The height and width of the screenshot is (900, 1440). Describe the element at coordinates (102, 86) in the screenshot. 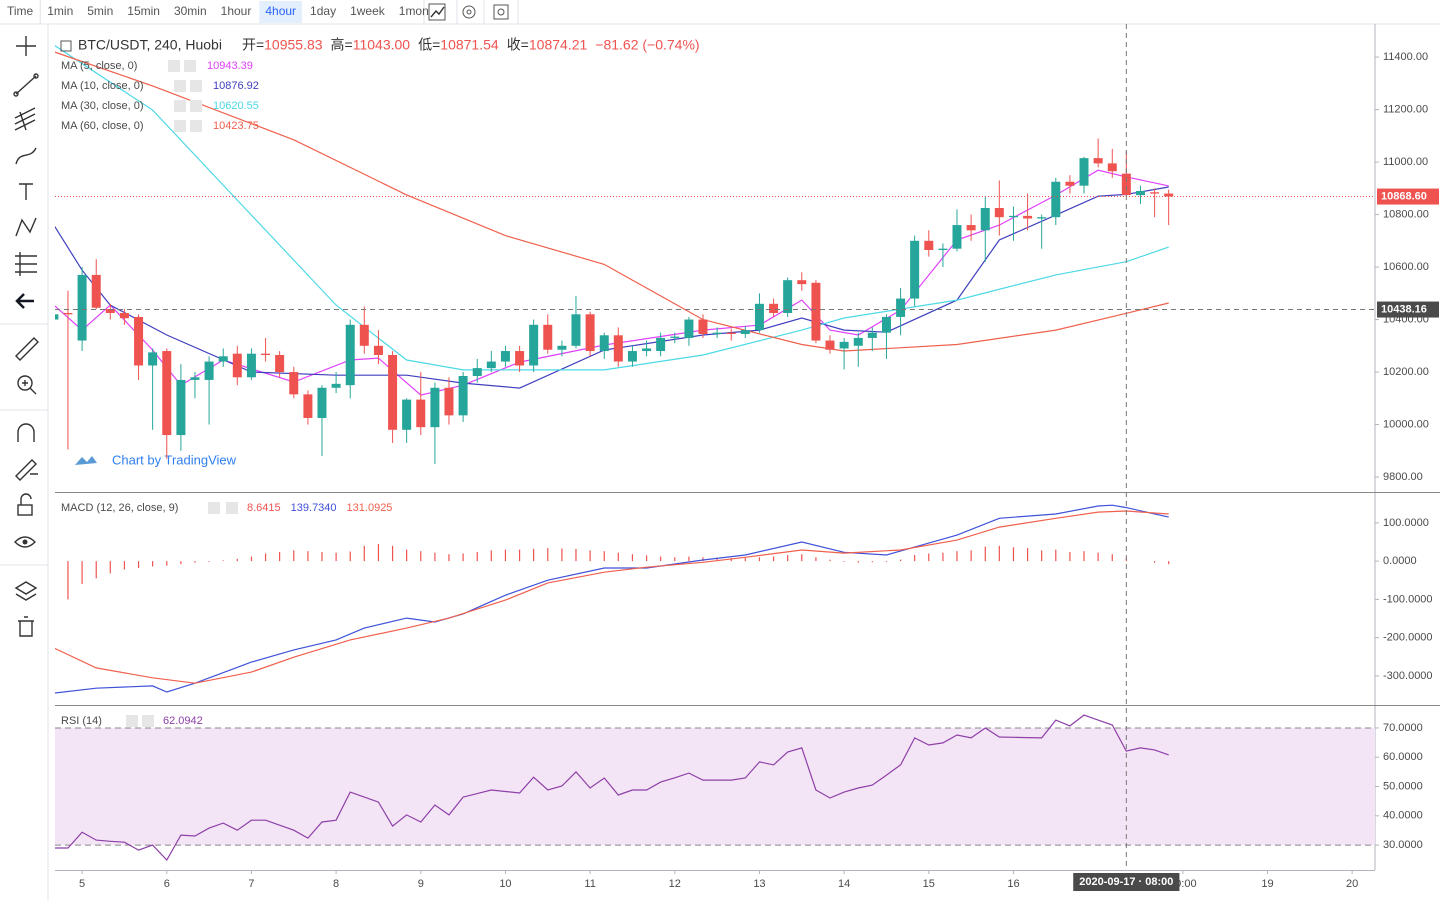

I see `ma-legend-name: MA (10, close, 0)` at that location.